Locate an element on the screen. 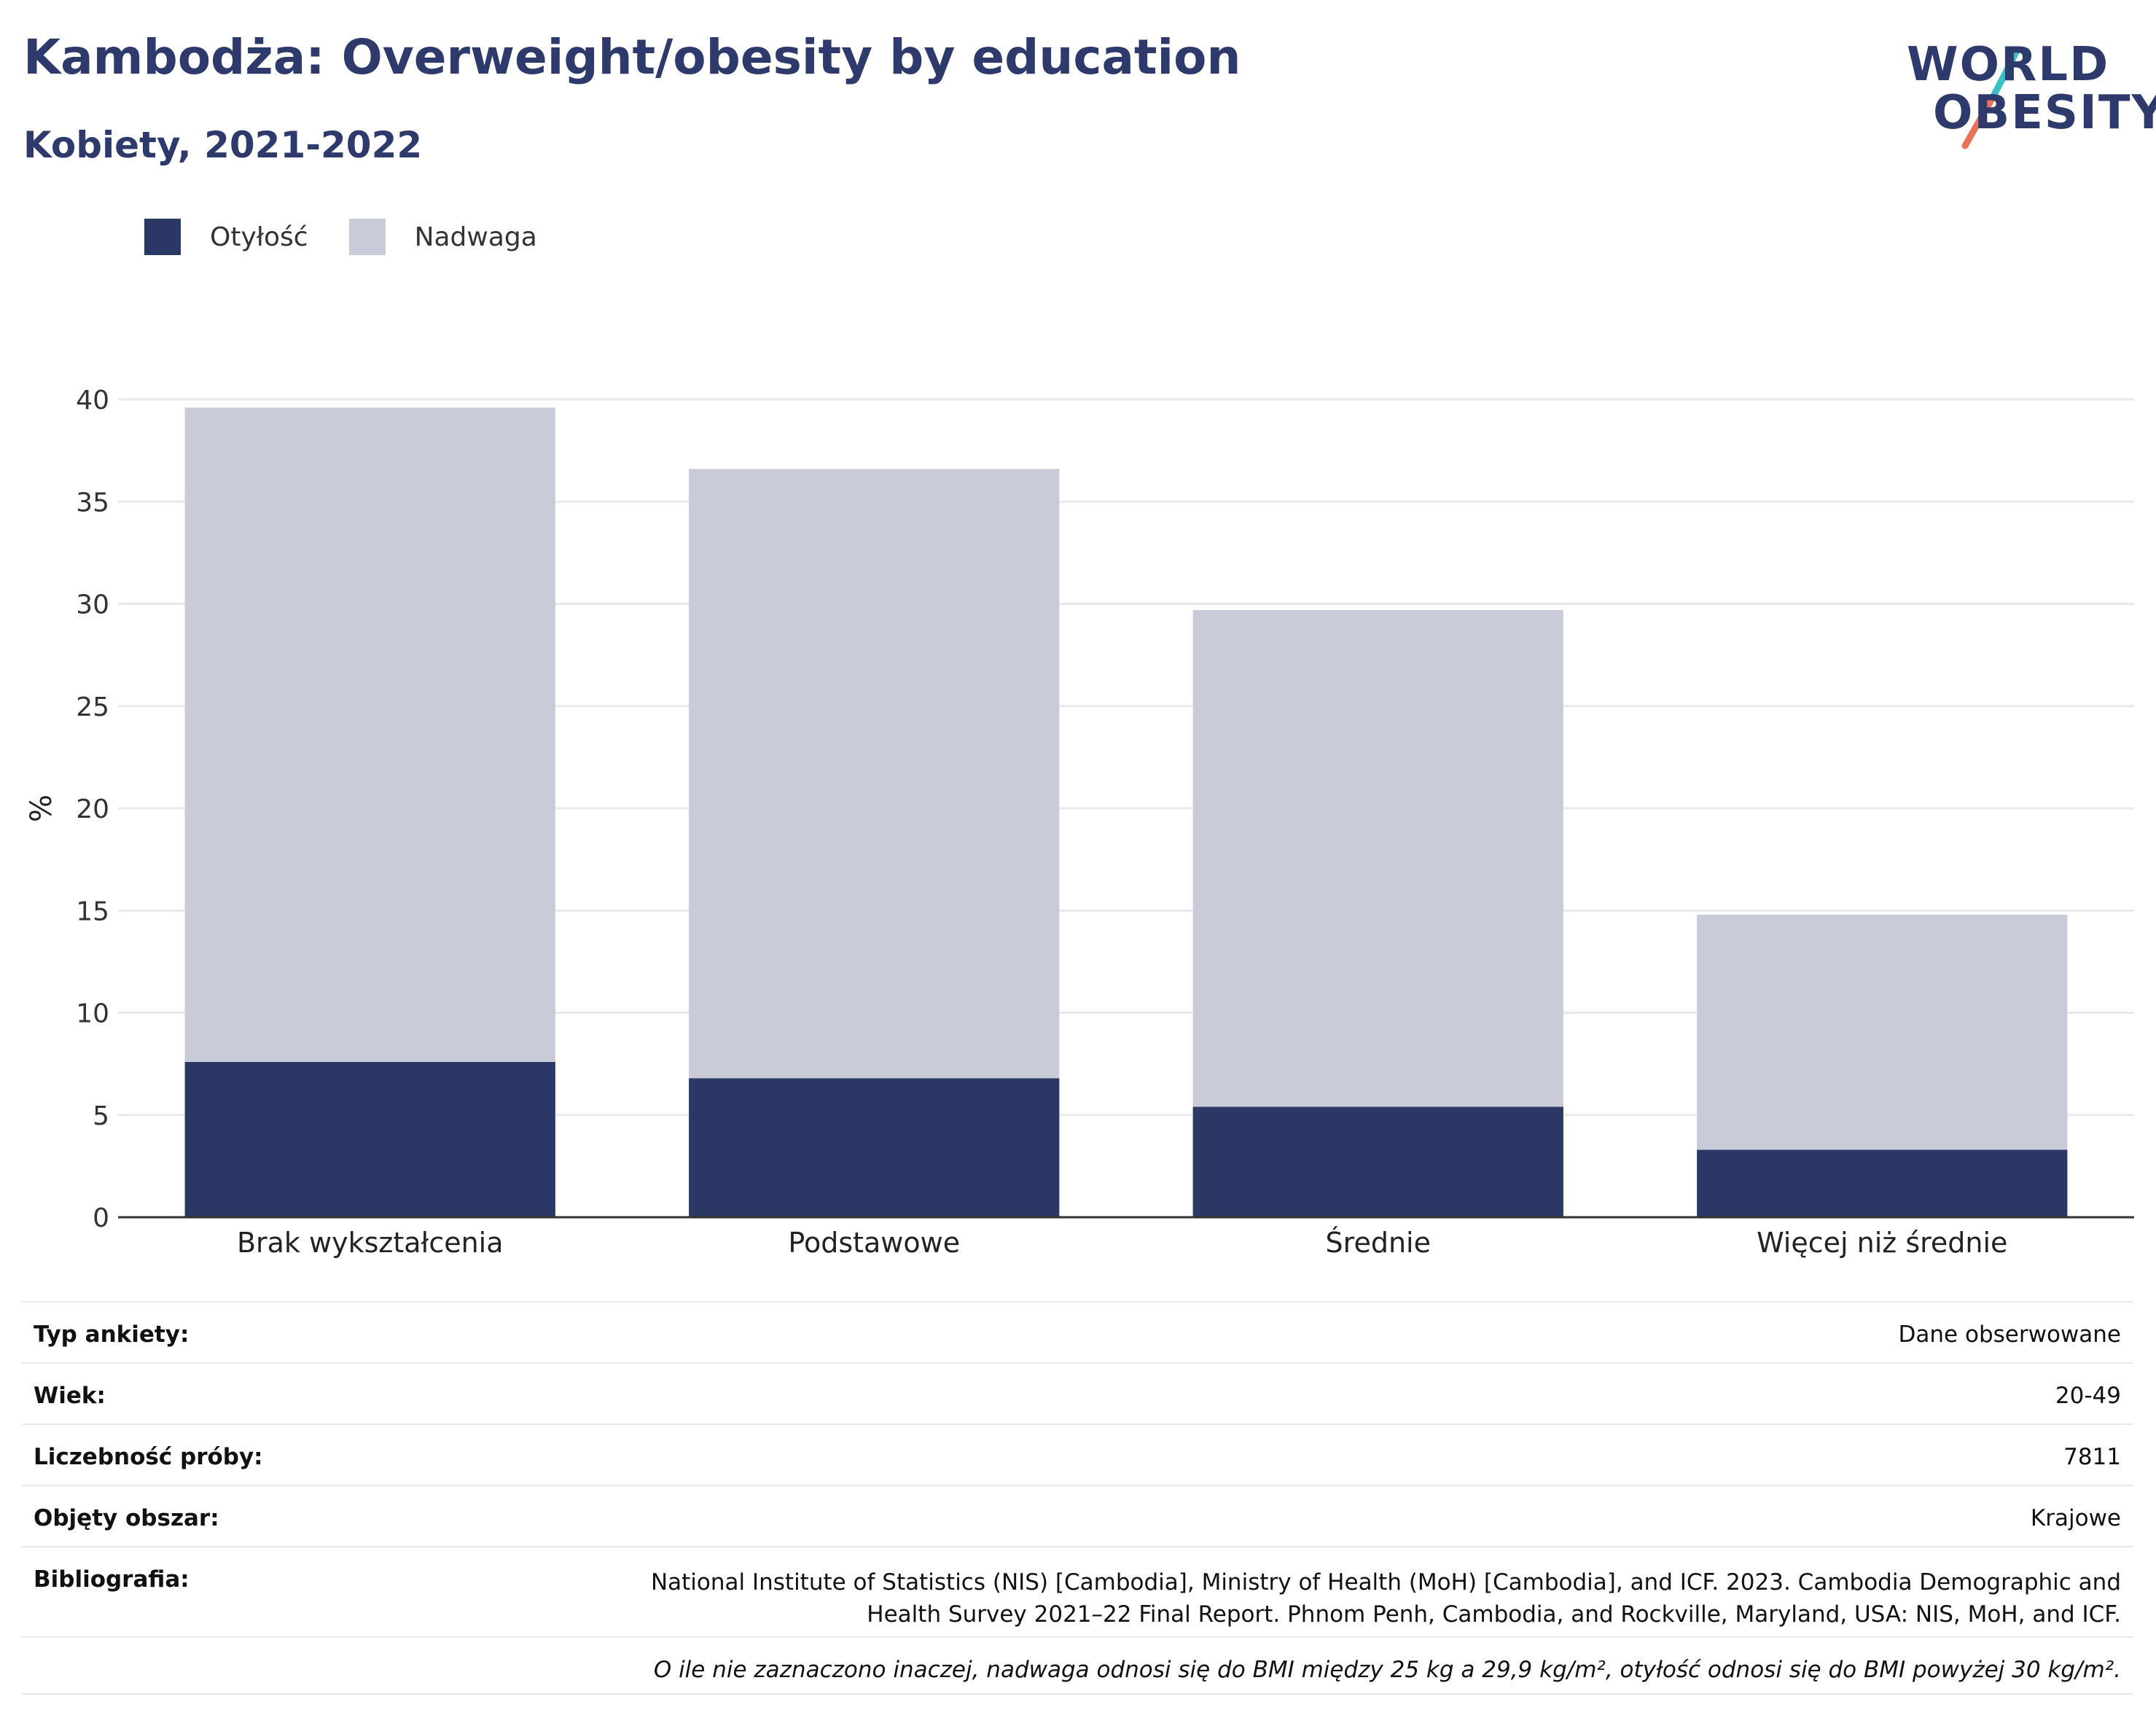 This screenshot has width=2156, height=1734. meta-row-coverage: Objęty obszar: Krajowe is located at coordinates (1077, 1515).